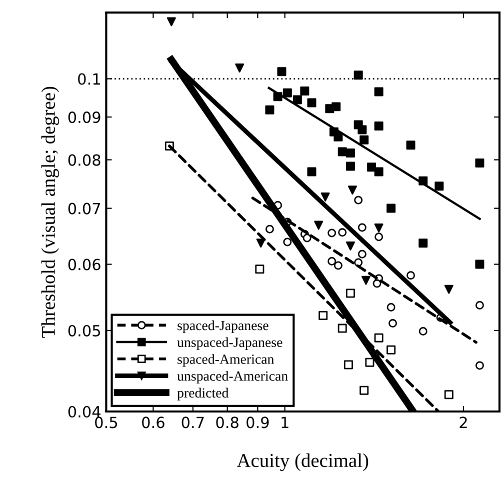  Describe the element at coordinates (84, 412) in the screenshot. I see `y-tick-label: 0.04` at that location.